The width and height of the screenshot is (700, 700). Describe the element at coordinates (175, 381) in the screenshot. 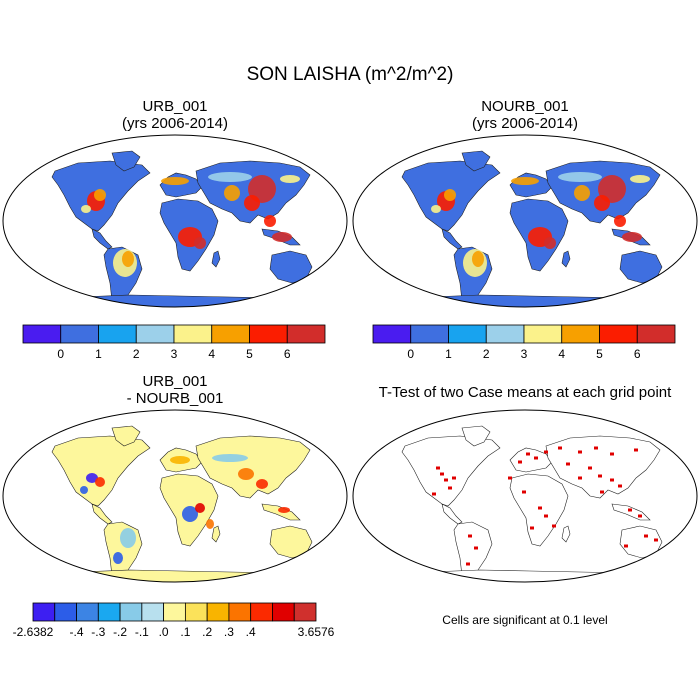

I see `panel-3-title: URB_001` at that location.